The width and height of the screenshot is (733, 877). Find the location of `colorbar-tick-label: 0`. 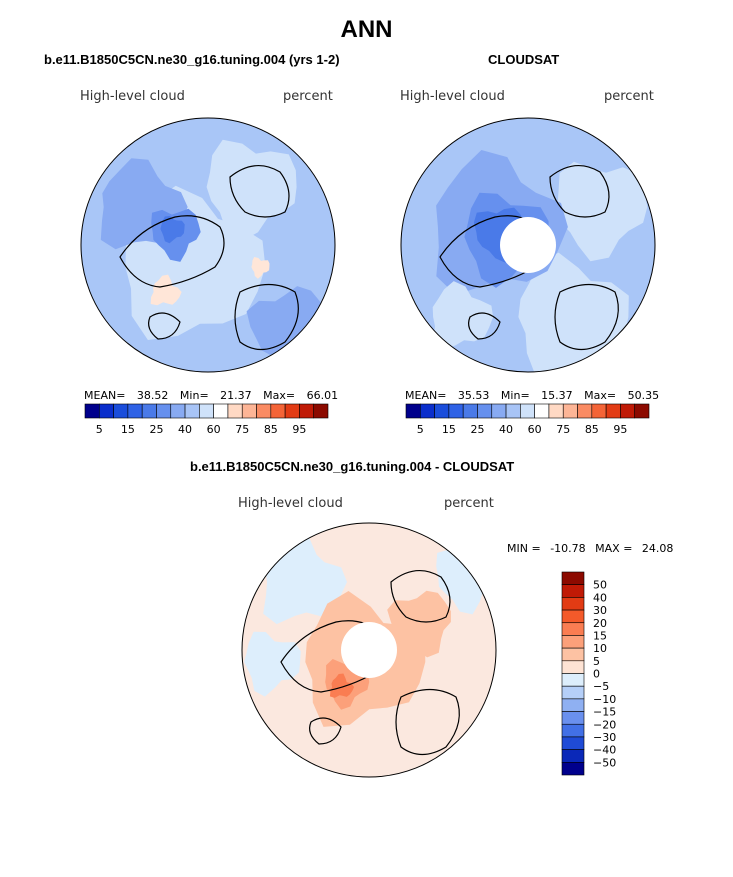

colorbar-tick-label: 0 is located at coordinates (596, 674).